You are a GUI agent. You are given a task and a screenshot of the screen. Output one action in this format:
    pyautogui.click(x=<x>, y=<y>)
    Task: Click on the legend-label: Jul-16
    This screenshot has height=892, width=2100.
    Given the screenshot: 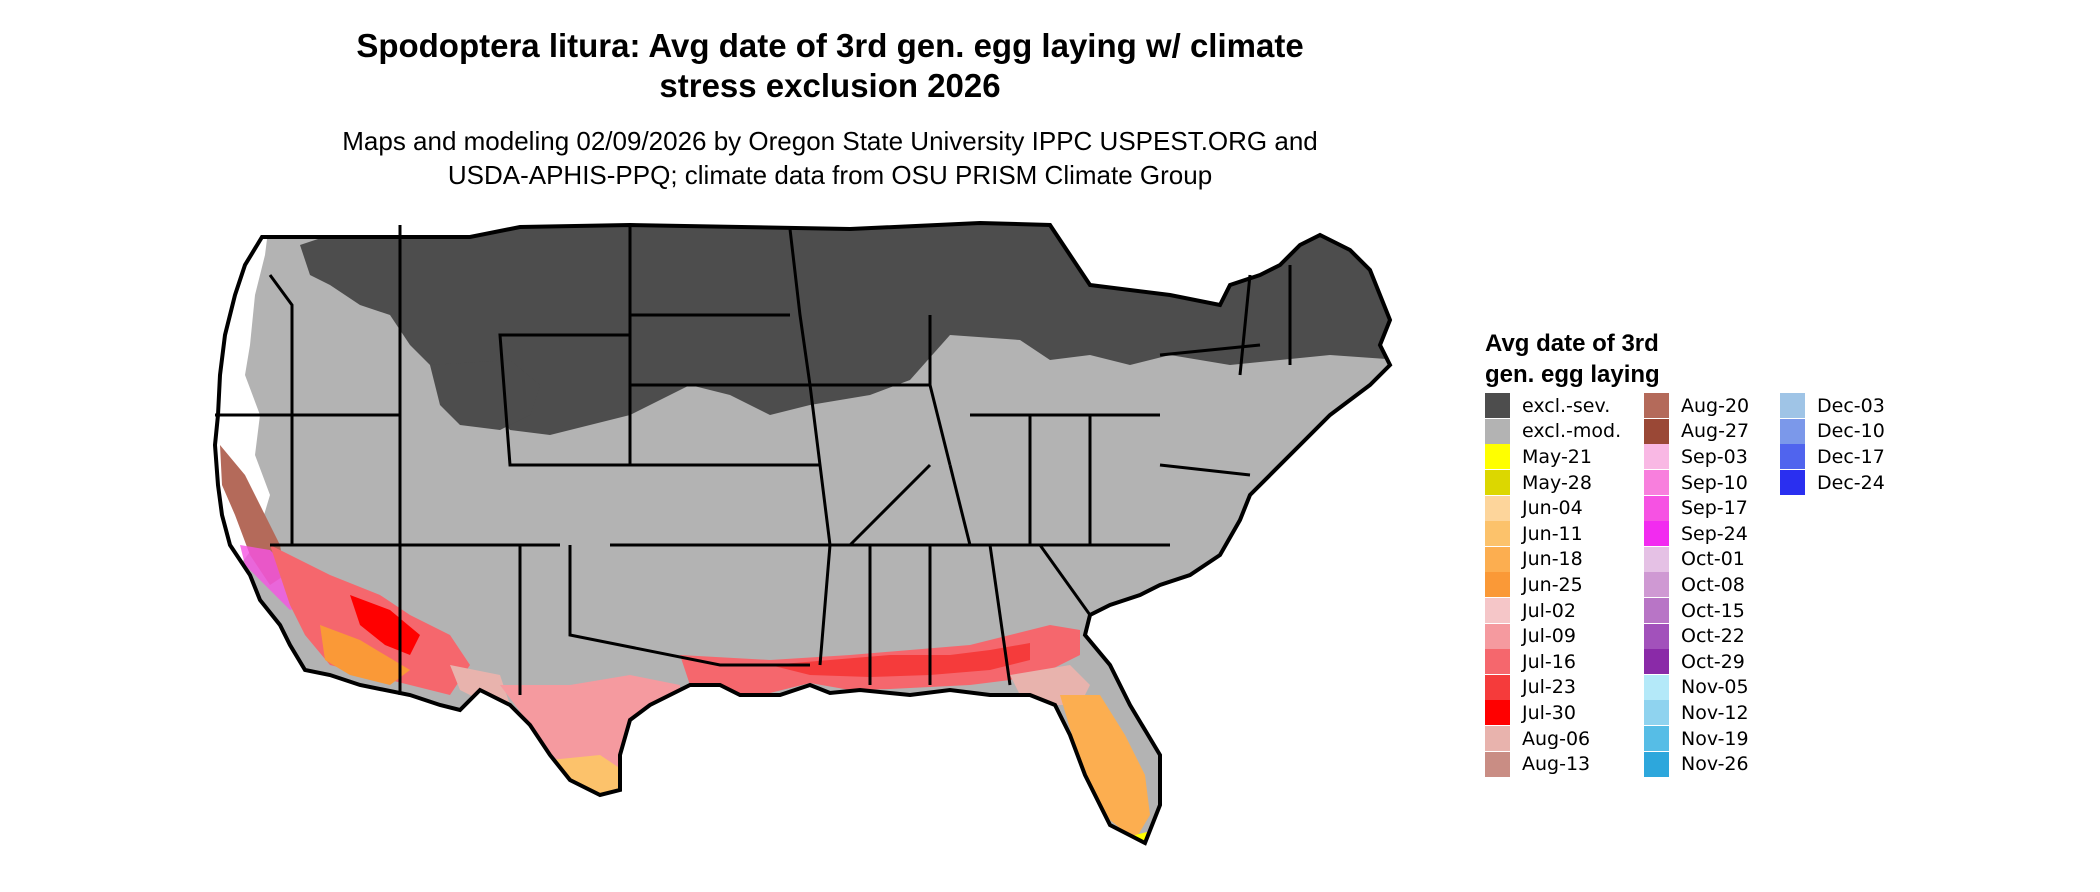 What is the action you would take?
    pyautogui.click(x=1549, y=661)
    